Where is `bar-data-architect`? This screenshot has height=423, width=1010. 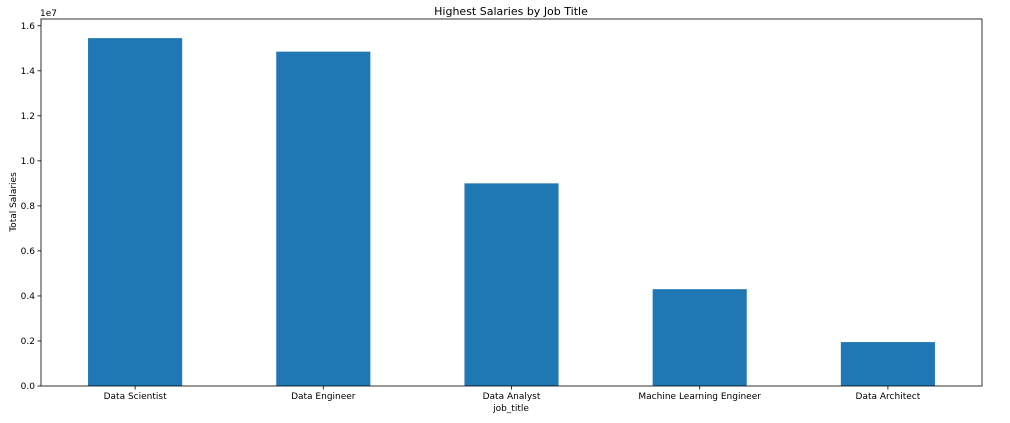 bar-data-architect is located at coordinates (887, 364).